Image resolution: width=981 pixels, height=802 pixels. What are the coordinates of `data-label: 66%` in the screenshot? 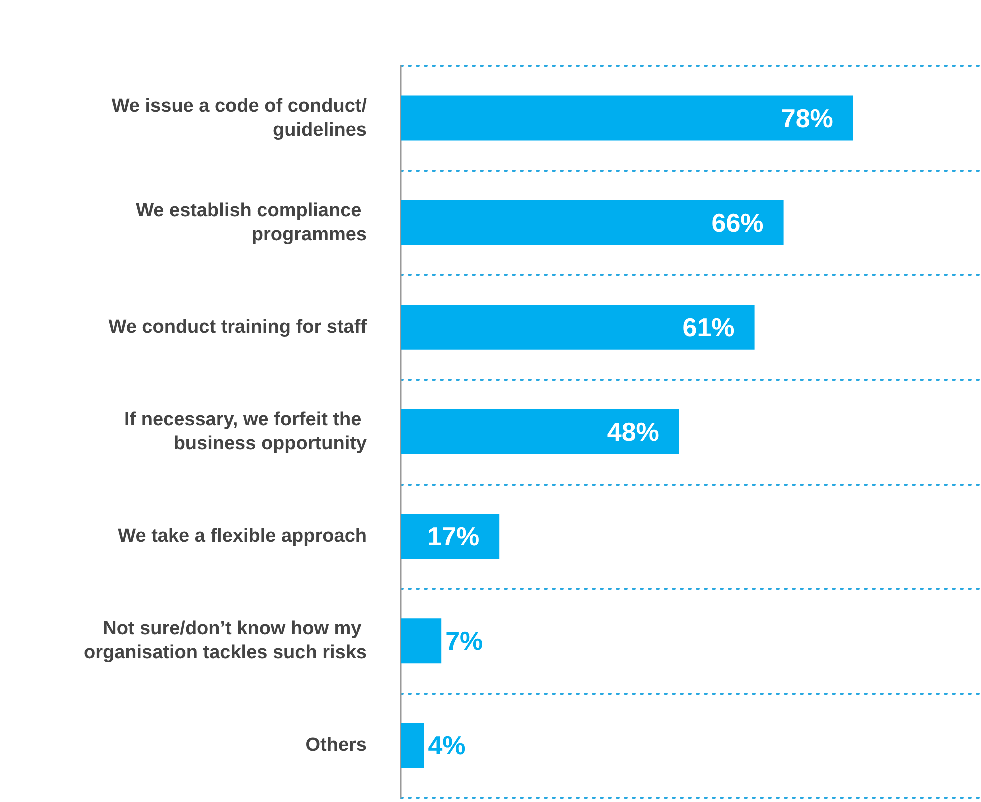 It's located at (738, 223).